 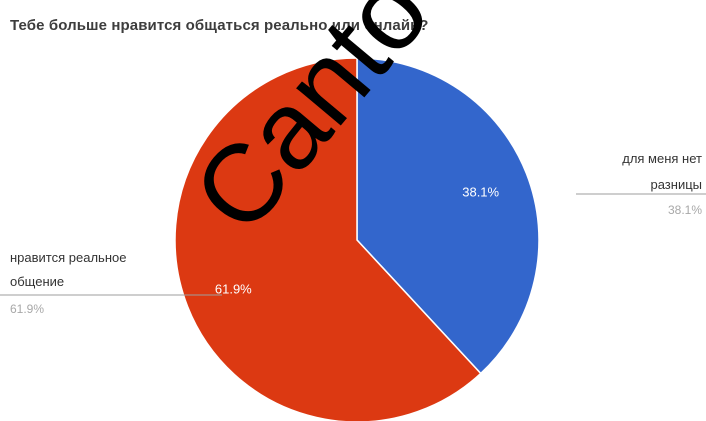 I want to click on pct-label-real-communication: 61.9%, so click(x=233, y=289).